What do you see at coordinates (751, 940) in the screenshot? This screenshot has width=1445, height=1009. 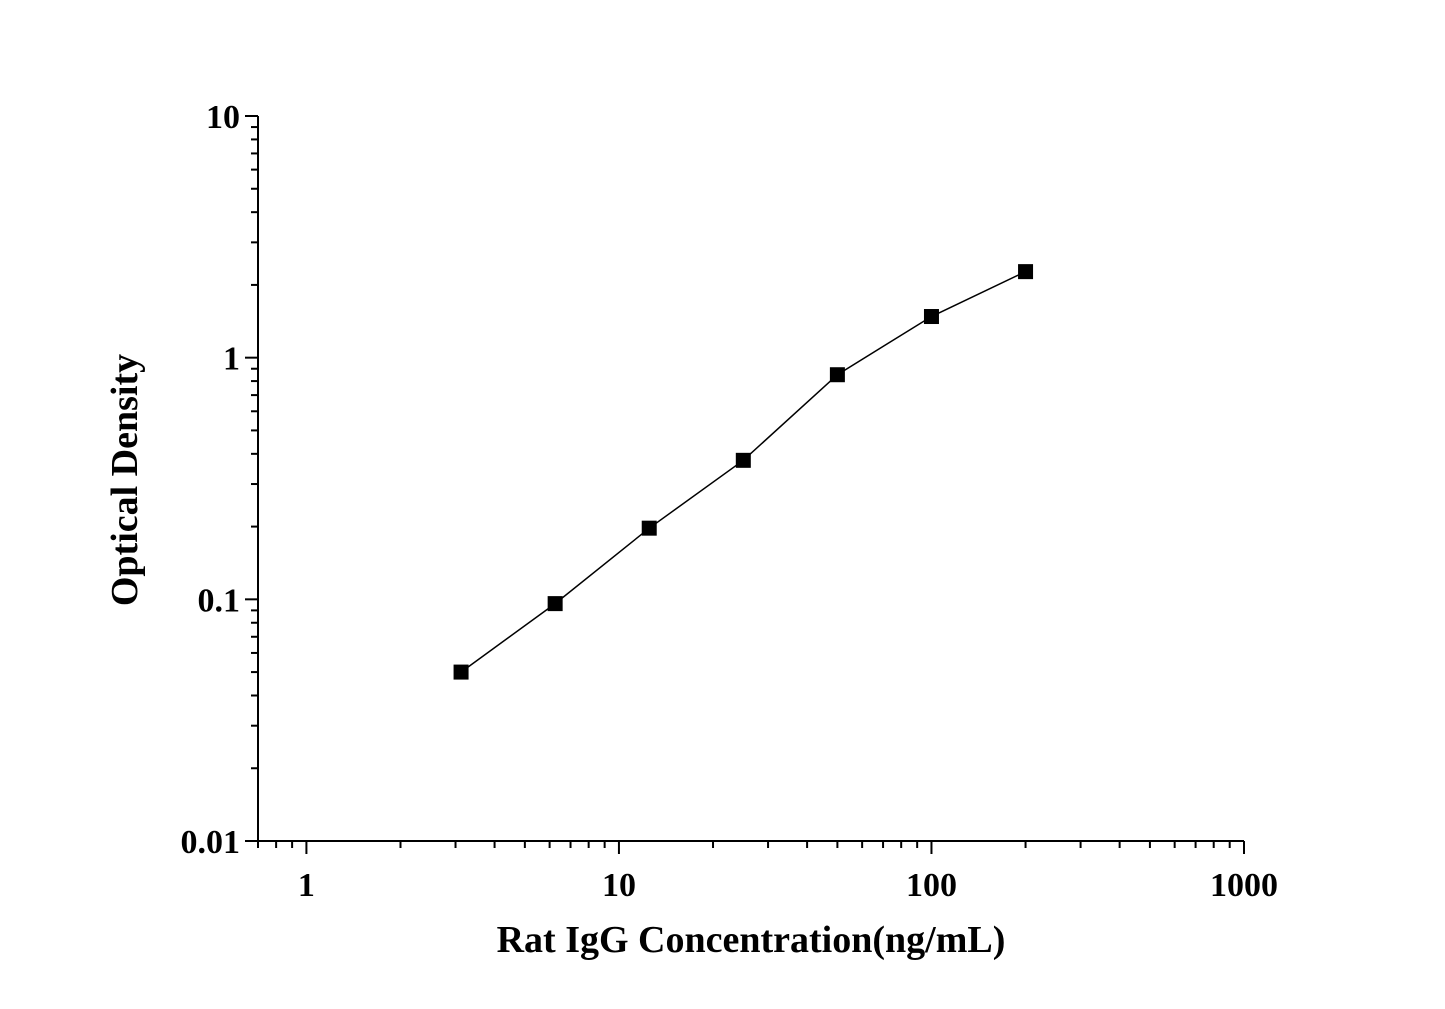 I see `x-axis-title: Rat IgG Concentration(ng/mL)` at bounding box center [751, 940].